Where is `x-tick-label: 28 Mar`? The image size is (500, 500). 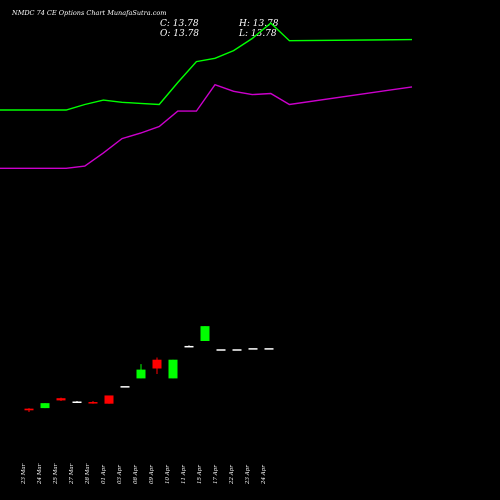
x-tick-label: 28 Mar is located at coordinates (88, 474).